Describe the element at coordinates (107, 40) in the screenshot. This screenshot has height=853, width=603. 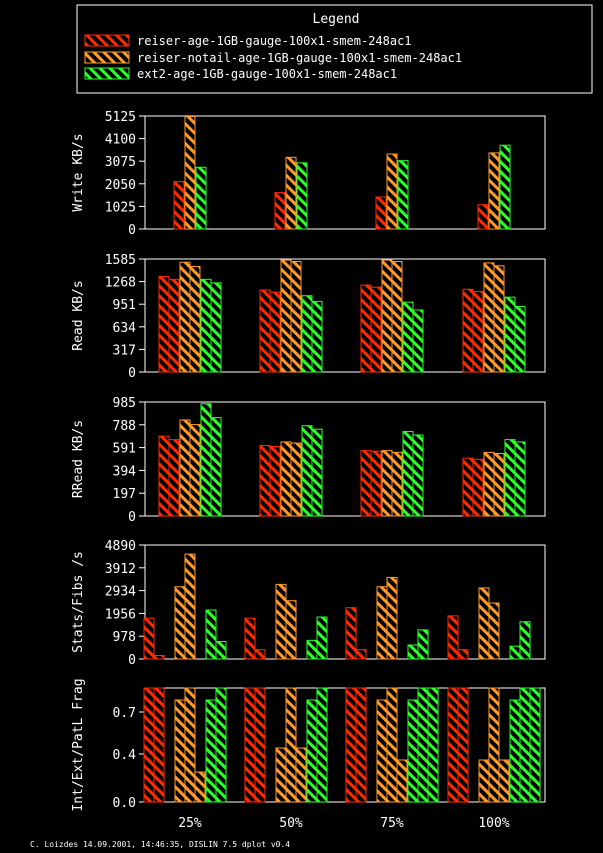
I see `legend-swatch-reiser` at that location.